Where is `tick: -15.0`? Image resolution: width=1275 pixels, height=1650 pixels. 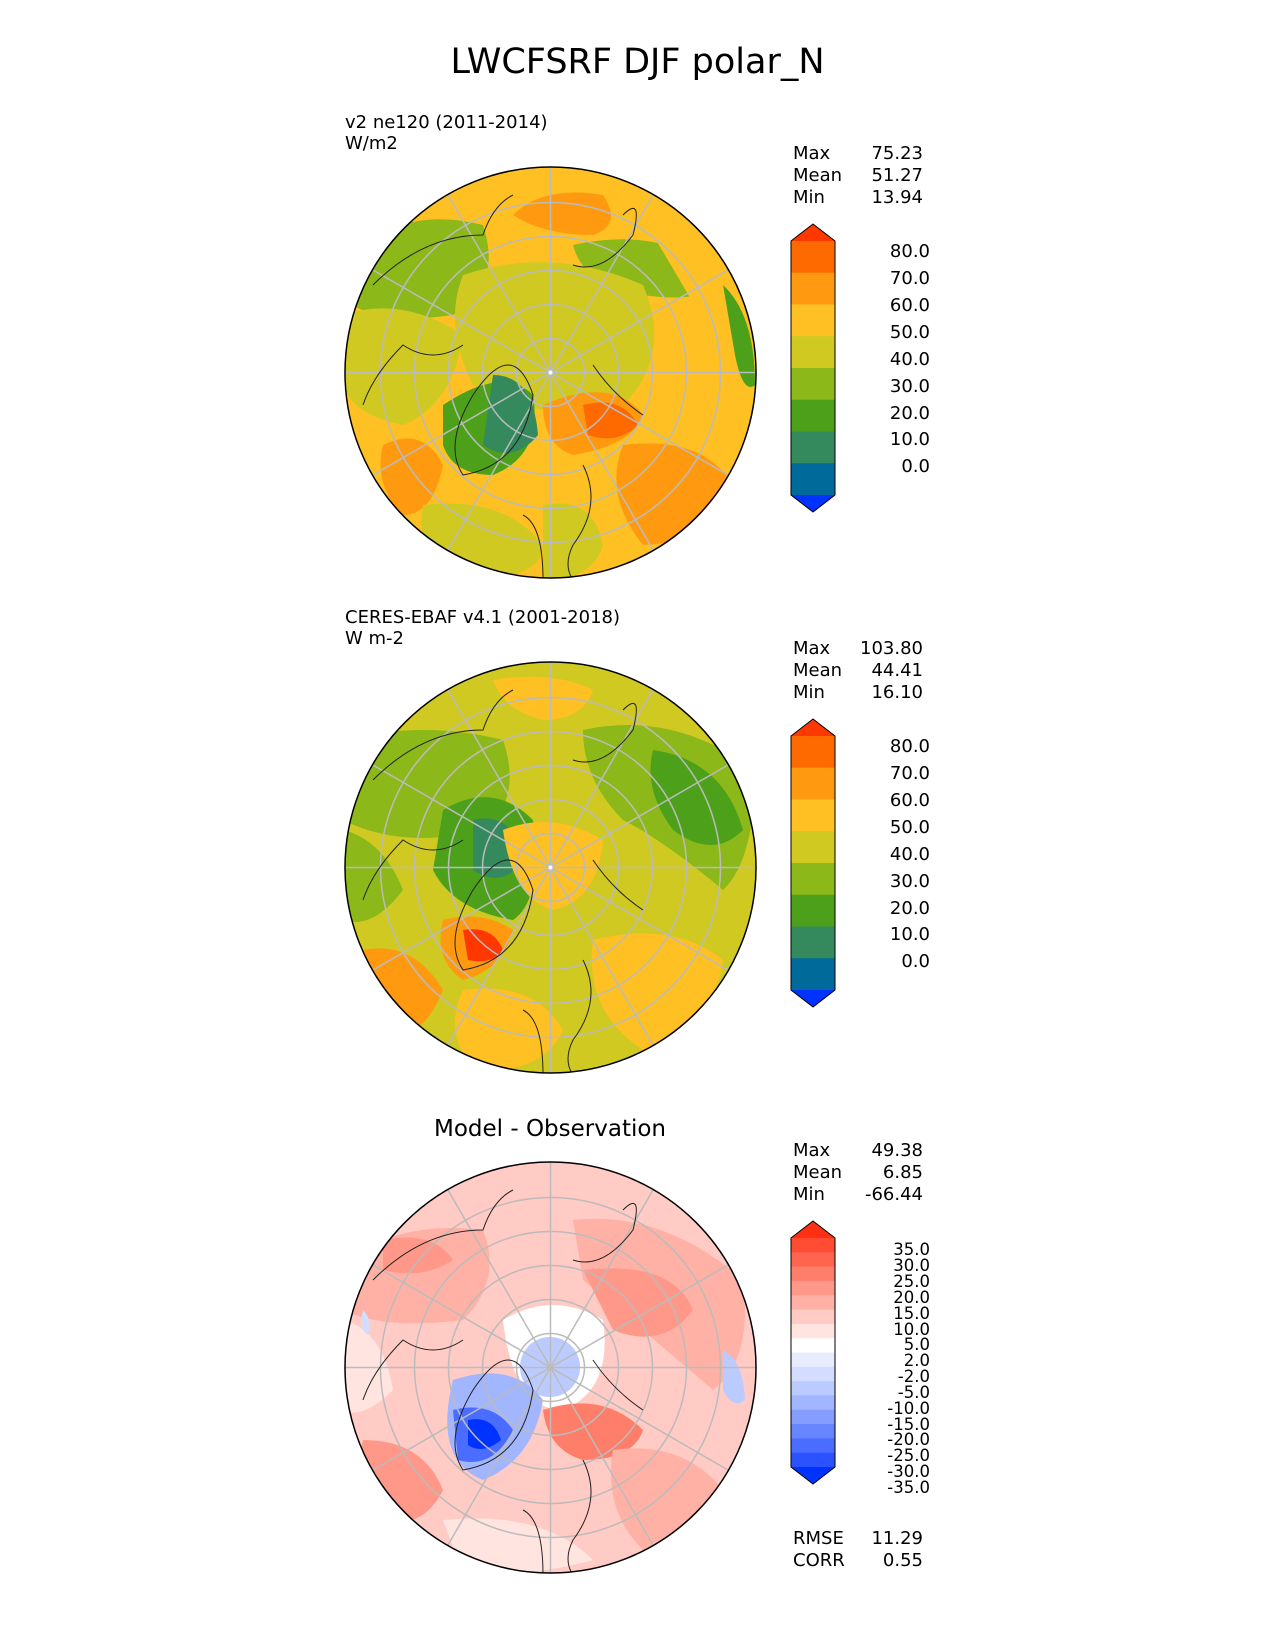 tick: -15.0 is located at coordinates (908, 1424).